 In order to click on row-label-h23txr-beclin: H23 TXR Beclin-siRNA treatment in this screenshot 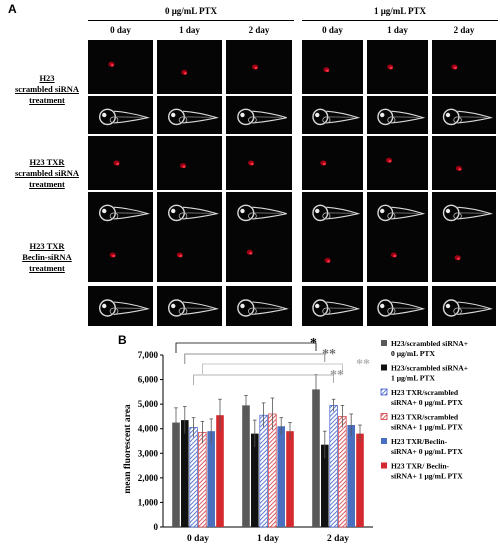, I will do `click(47, 257)`.